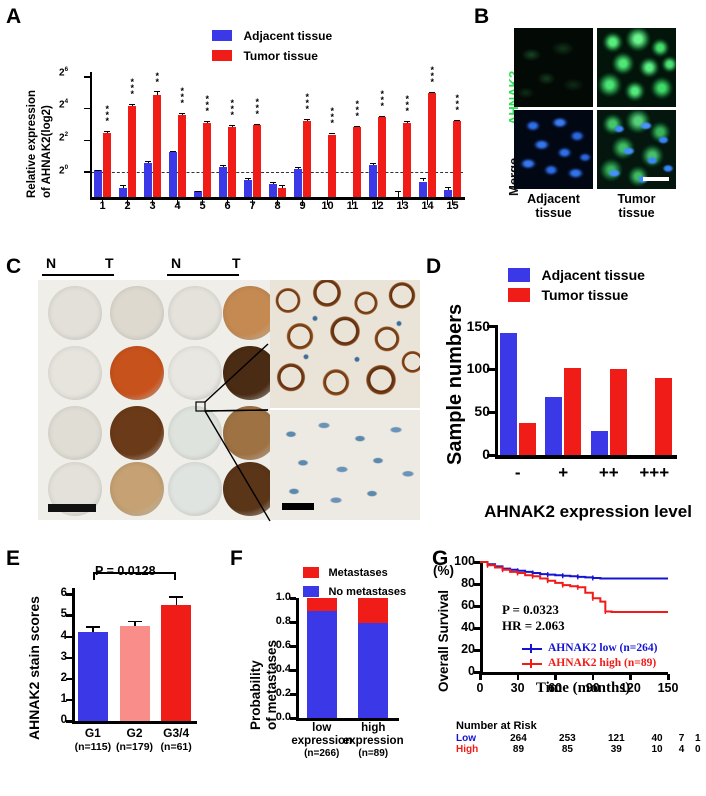  What do you see at coordinates (377, 206) in the screenshot?
I see `panel-a-xtick-label: 12` at bounding box center [377, 206].